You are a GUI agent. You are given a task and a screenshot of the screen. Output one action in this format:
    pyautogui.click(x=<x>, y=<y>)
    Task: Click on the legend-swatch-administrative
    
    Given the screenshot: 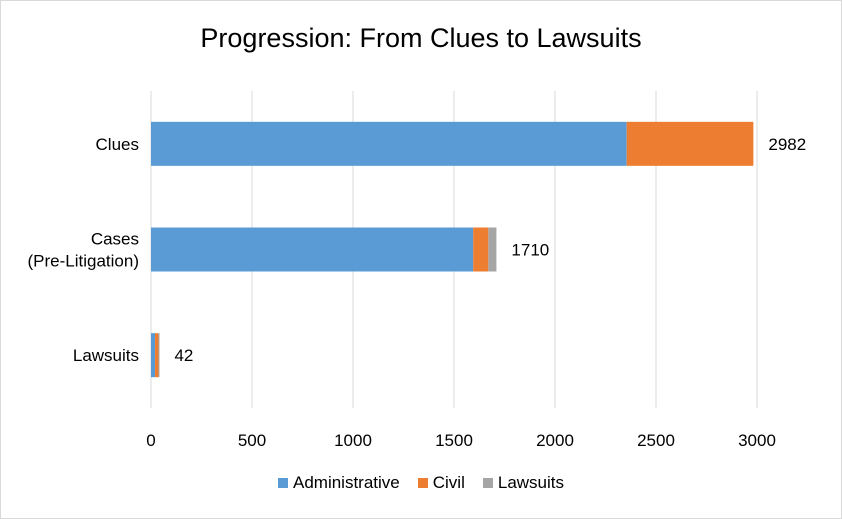 What is the action you would take?
    pyautogui.click(x=282, y=483)
    